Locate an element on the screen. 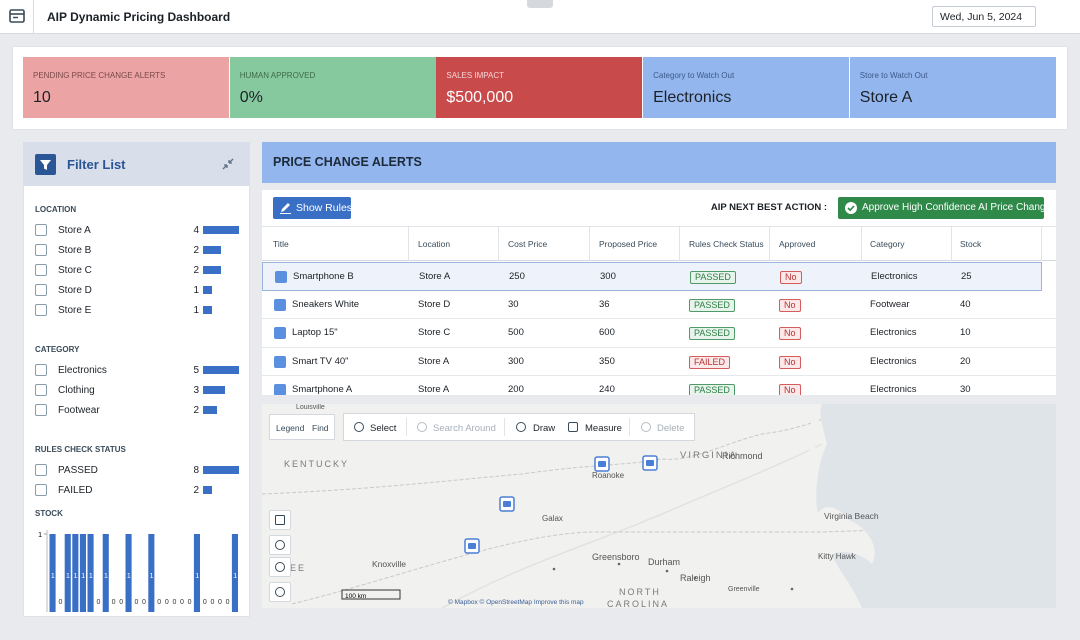 This screenshot has width=1080, height=640. cell: 300 is located at coordinates (516, 361).